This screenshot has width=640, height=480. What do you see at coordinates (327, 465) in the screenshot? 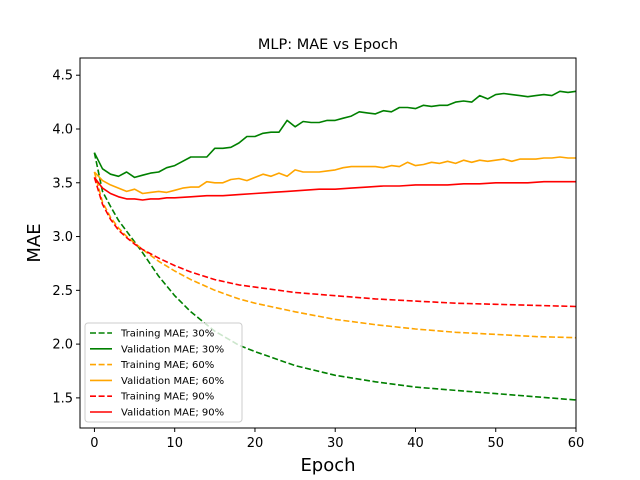
I see `x-axis-label: Epoch` at bounding box center [327, 465].